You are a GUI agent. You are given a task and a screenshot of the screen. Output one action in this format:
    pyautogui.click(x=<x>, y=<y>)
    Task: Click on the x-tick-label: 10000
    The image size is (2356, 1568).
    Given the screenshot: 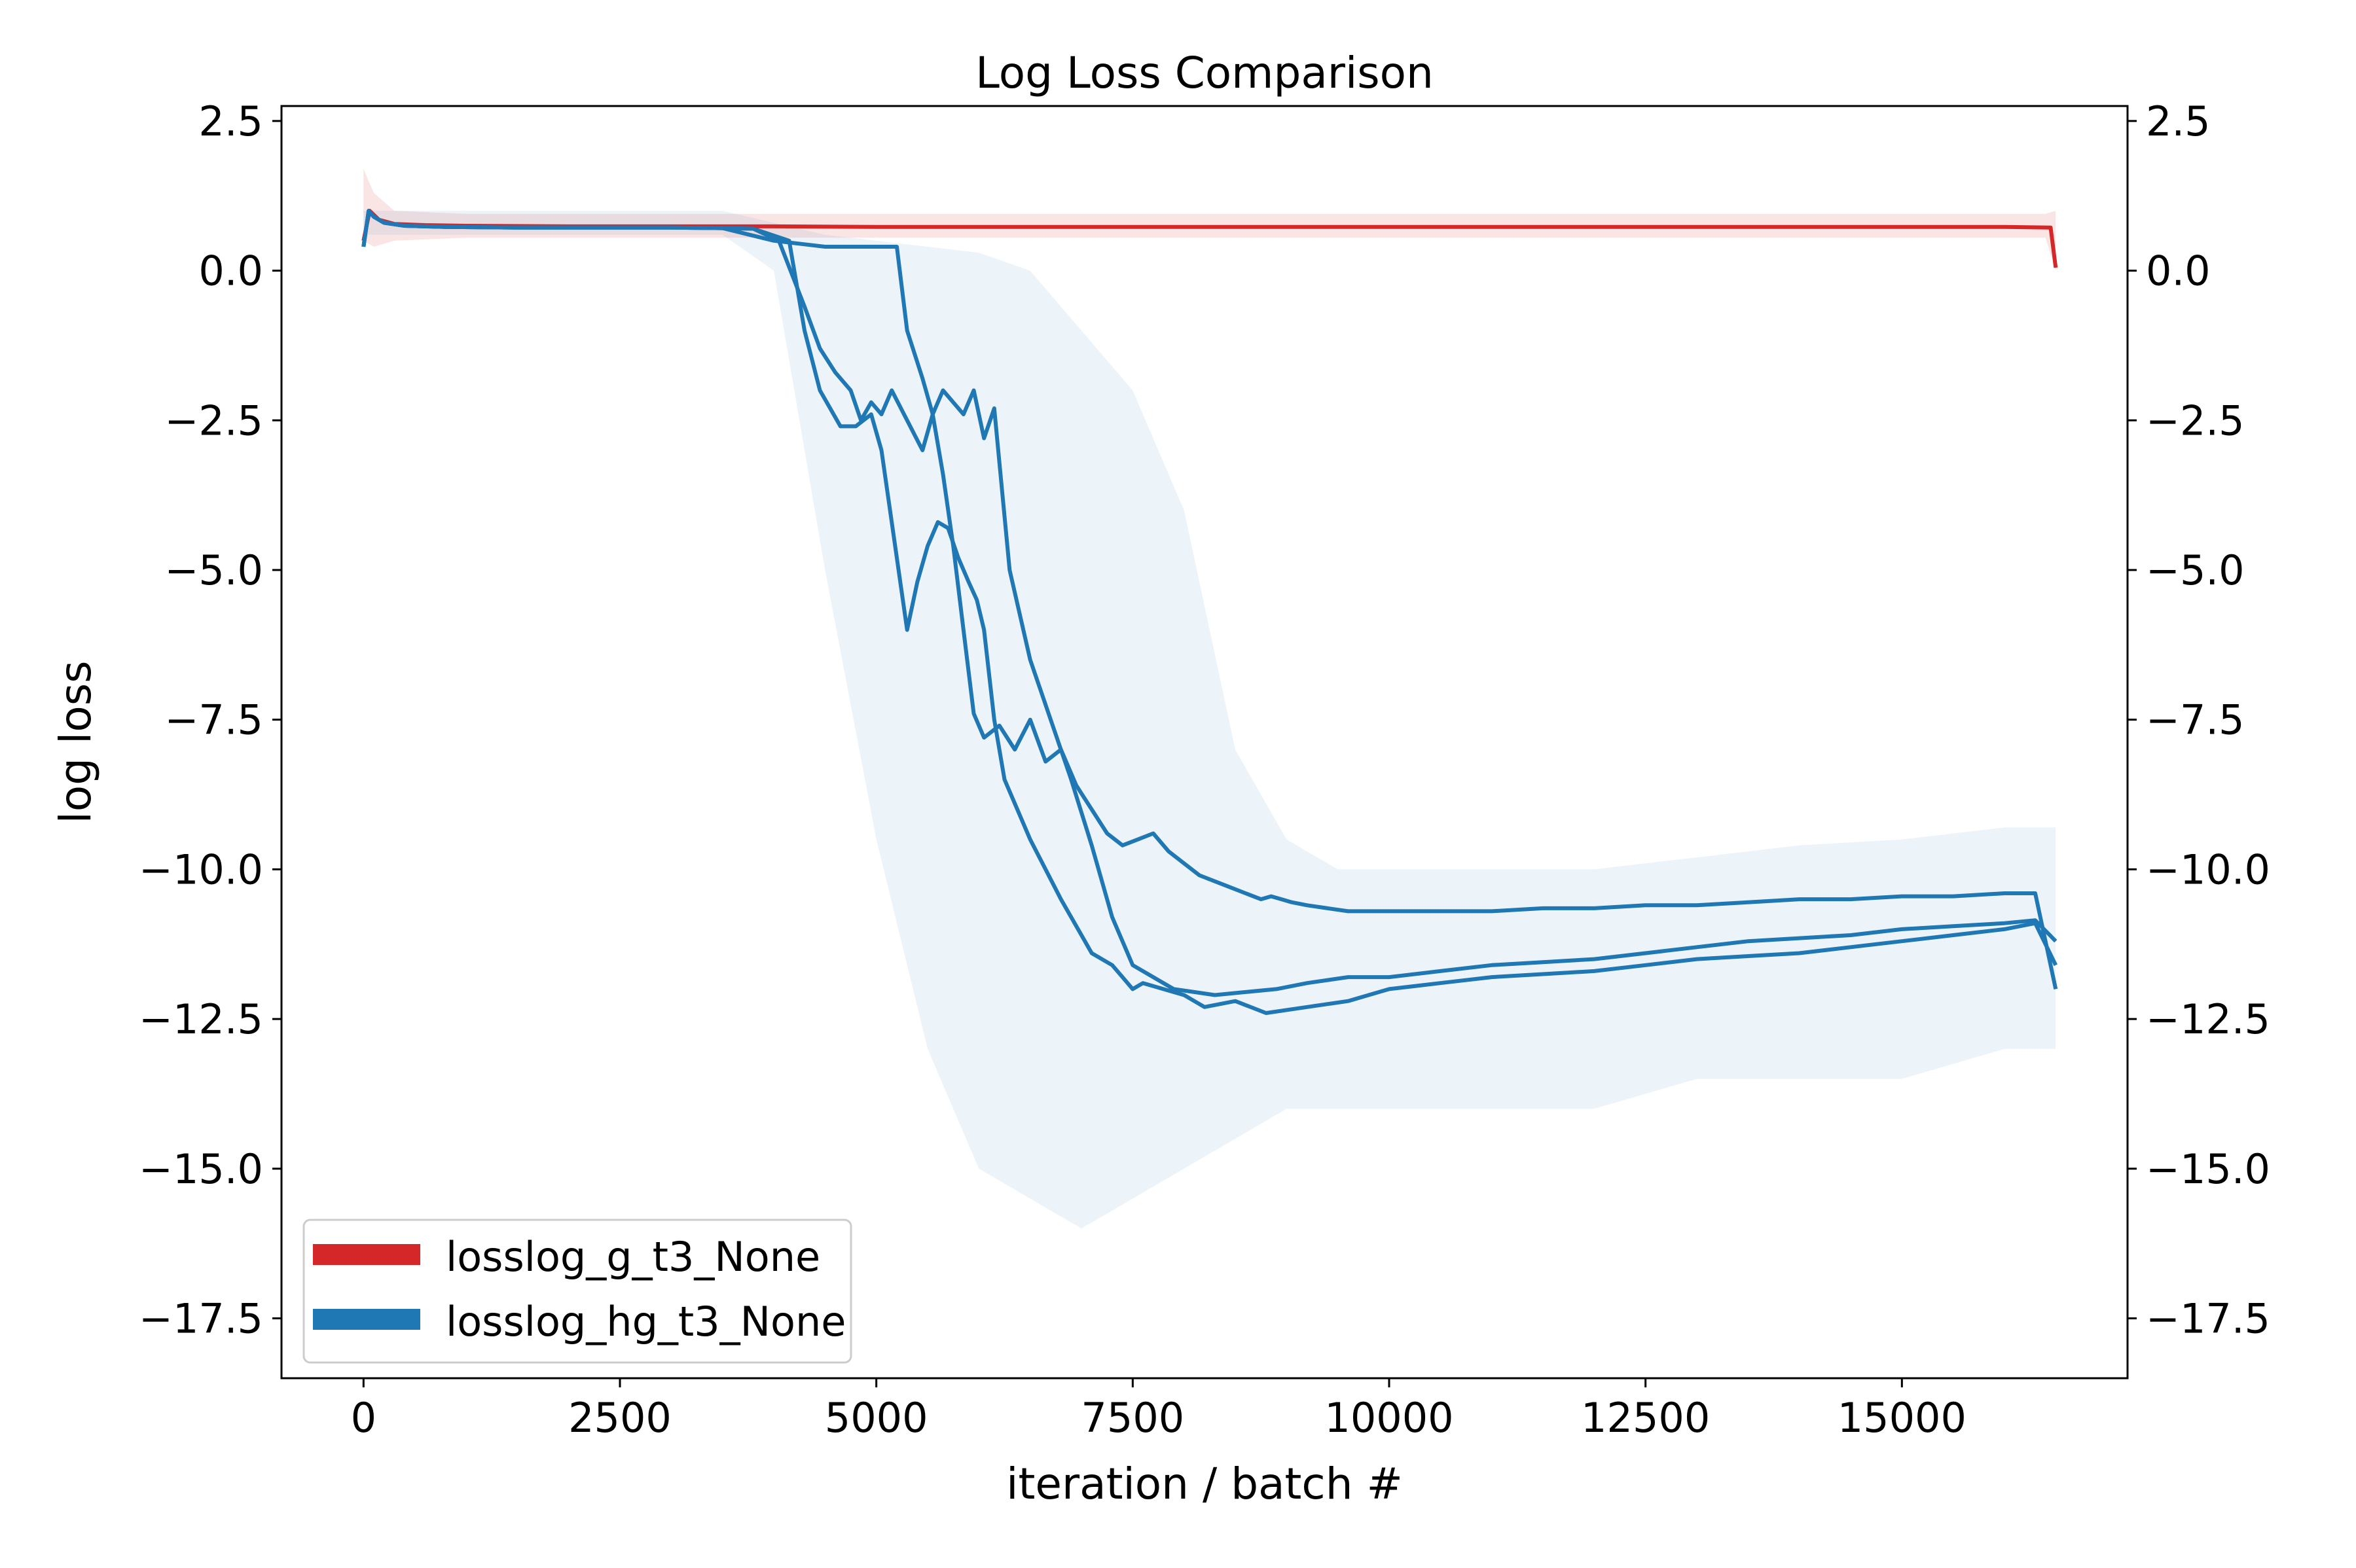 What is the action you would take?
    pyautogui.click(x=1388, y=1418)
    